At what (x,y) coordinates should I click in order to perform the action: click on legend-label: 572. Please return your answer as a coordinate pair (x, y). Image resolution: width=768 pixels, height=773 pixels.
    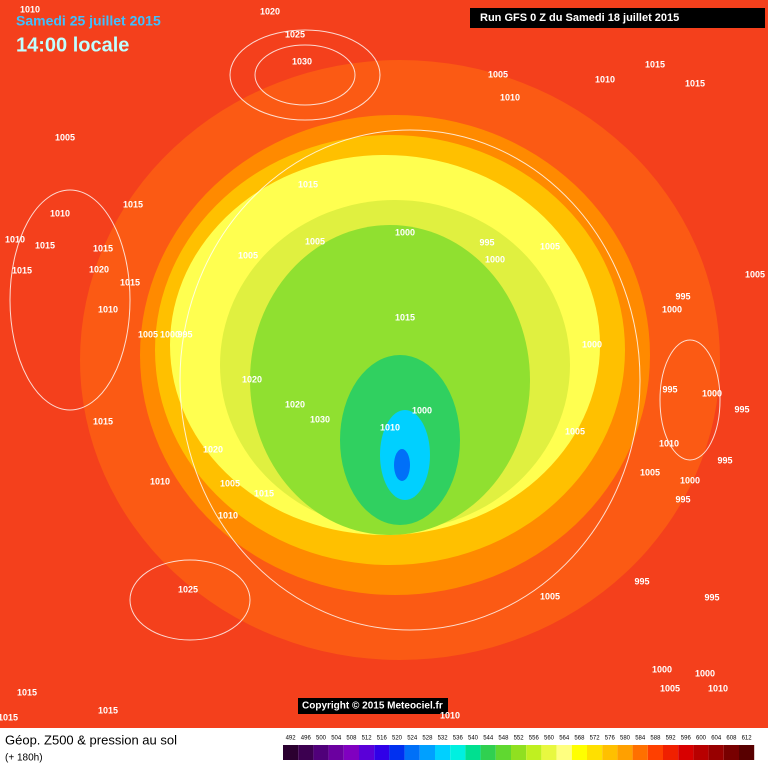
    Looking at the image, I should click on (595, 739).